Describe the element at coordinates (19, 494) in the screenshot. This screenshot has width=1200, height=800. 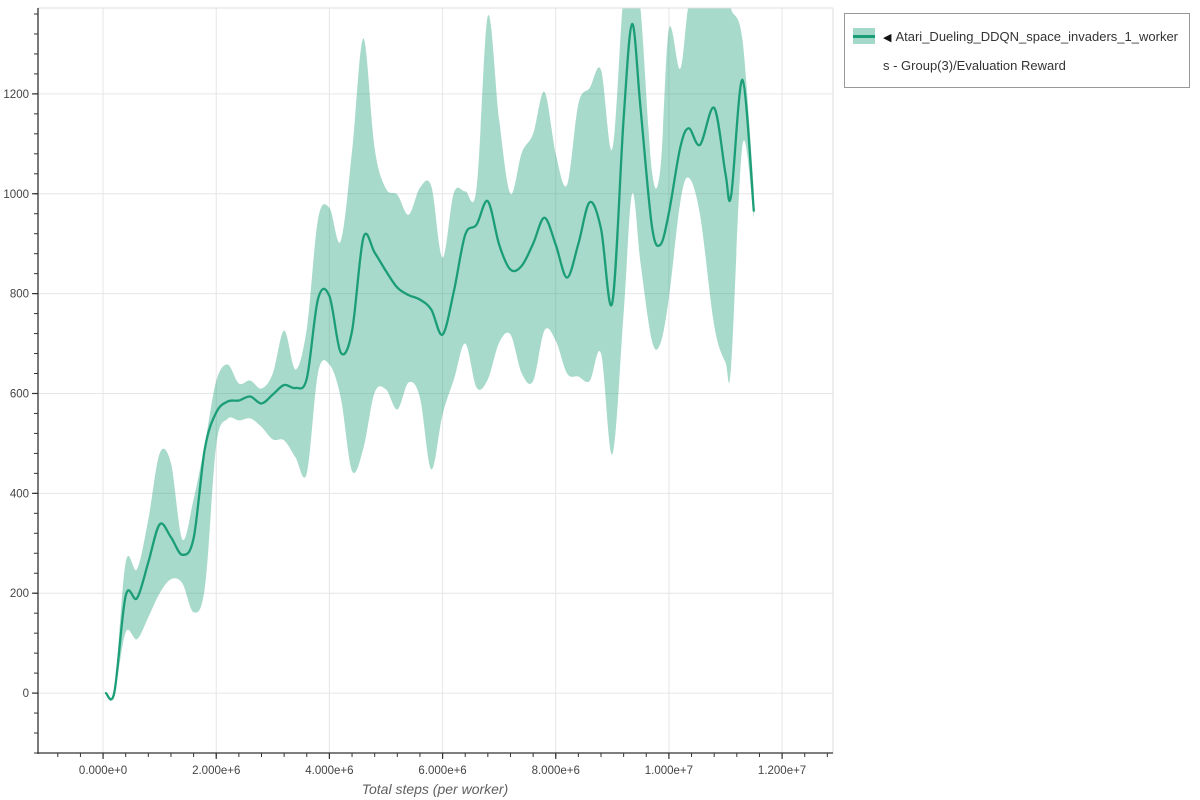
I see `y-tick-label: 400` at that location.